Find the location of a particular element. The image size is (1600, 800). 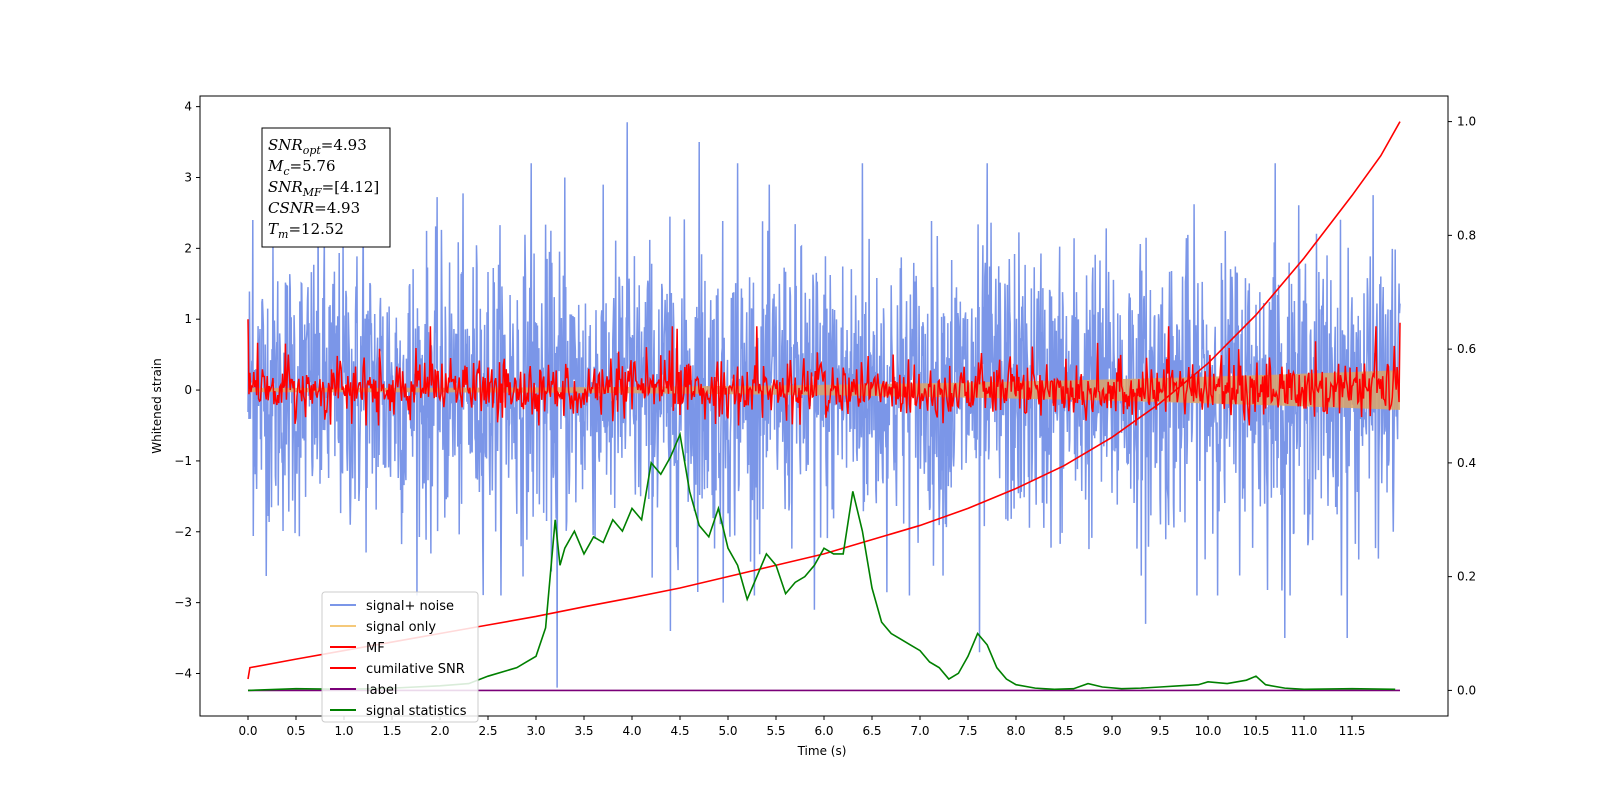

y-tick-label: −2 is located at coordinates (183, 532).